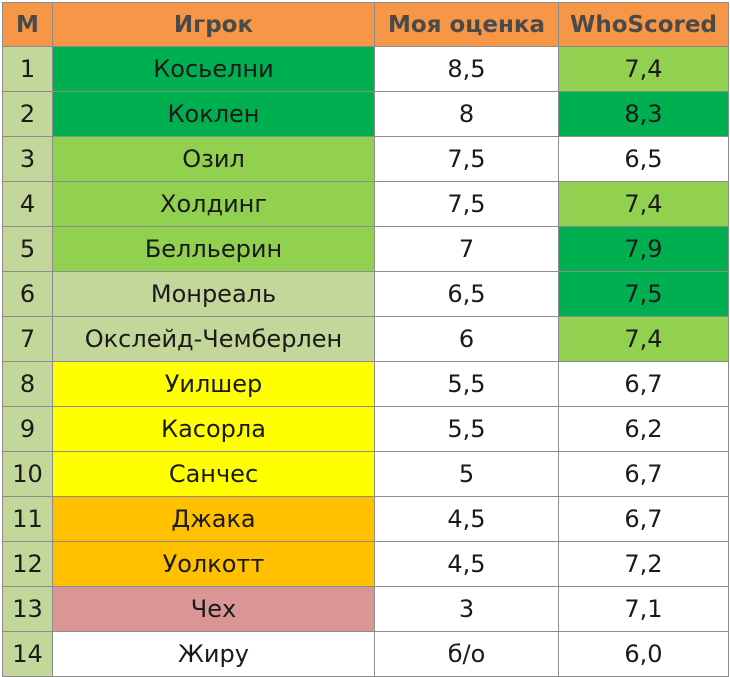 Image resolution: width=730 pixels, height=677 pixels. Describe the element at coordinates (466, 339) in the screenshot. I see `my-rating: 6` at that location.